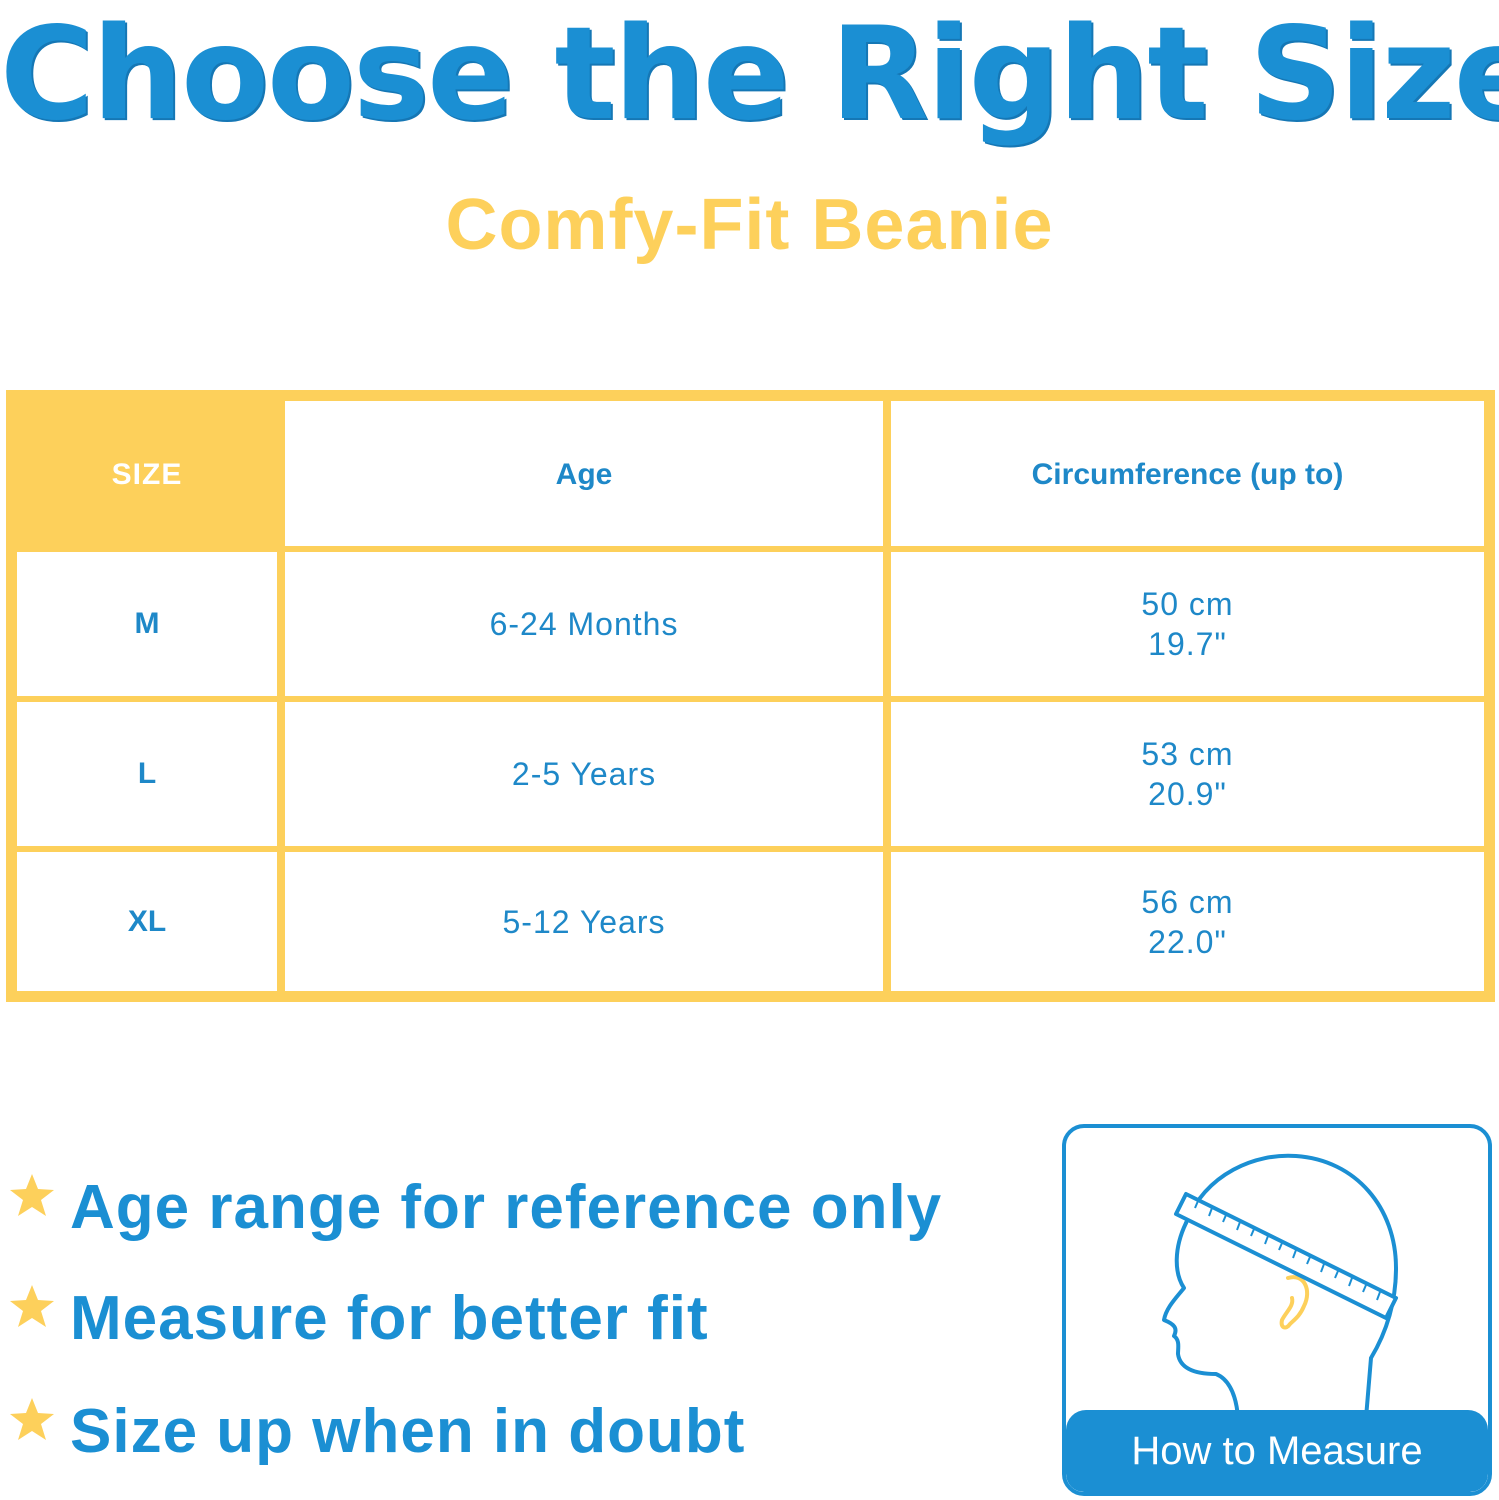 This screenshot has height=1500, width=1499. I want to click on circumference-column-header: Circumference (up to), so click(1187, 474).